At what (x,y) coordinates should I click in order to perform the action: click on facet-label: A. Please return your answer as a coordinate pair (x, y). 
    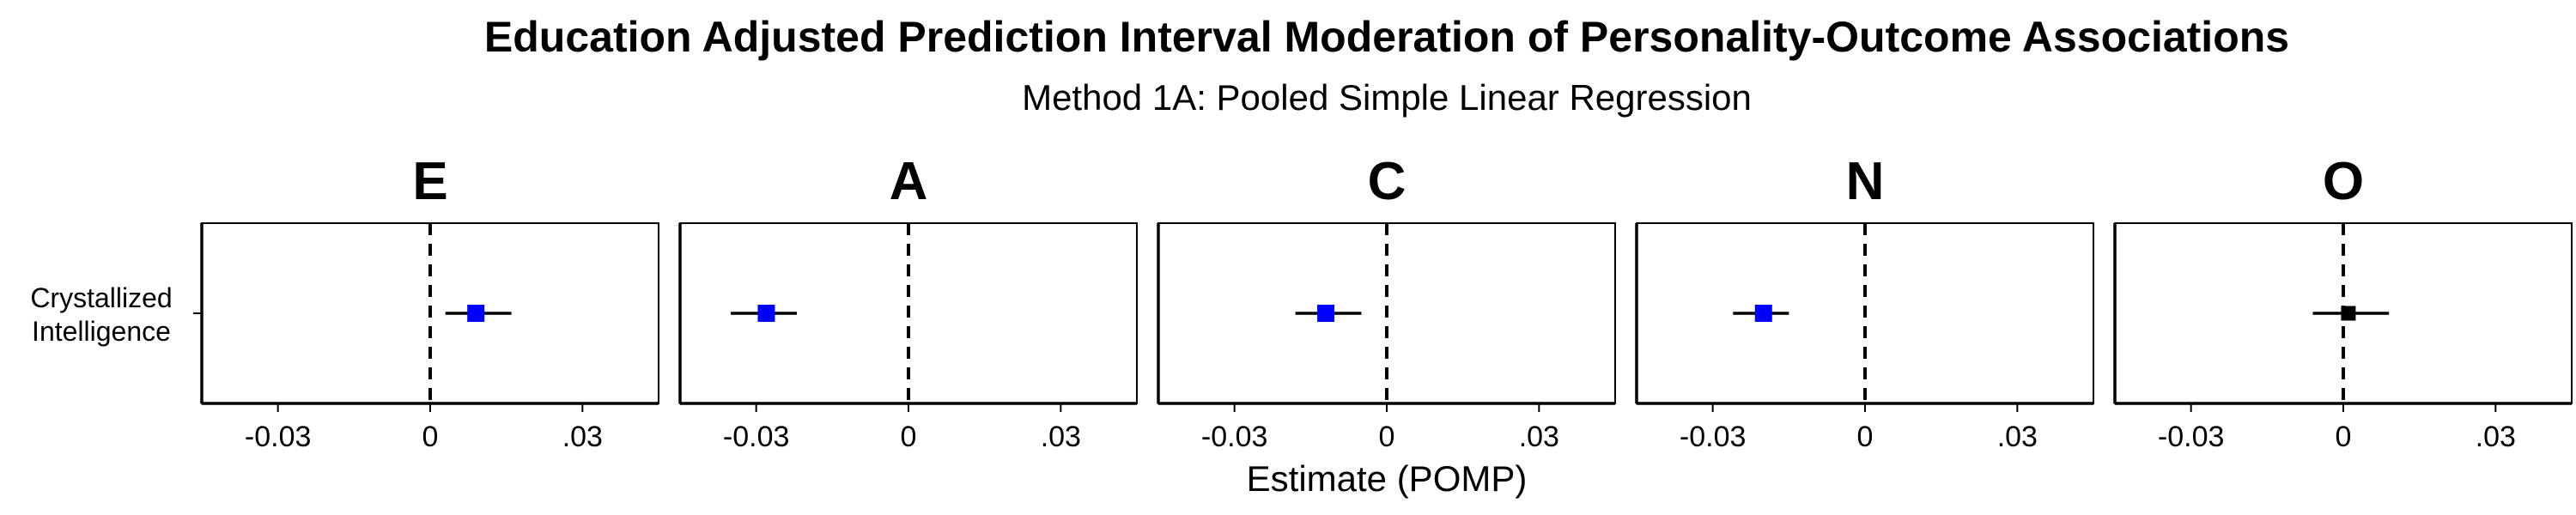
    Looking at the image, I should click on (909, 181).